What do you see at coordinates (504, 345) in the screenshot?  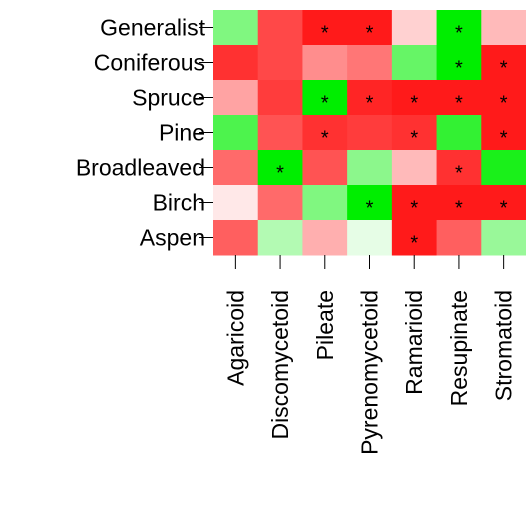 I see `column-label: Stromatoid` at bounding box center [504, 345].